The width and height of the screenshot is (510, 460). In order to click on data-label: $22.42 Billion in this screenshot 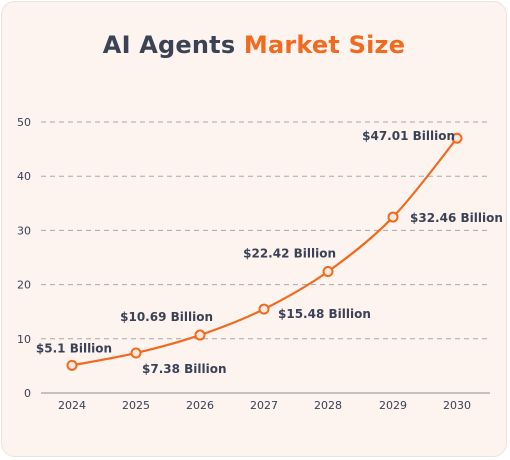, I will do `click(289, 253)`.